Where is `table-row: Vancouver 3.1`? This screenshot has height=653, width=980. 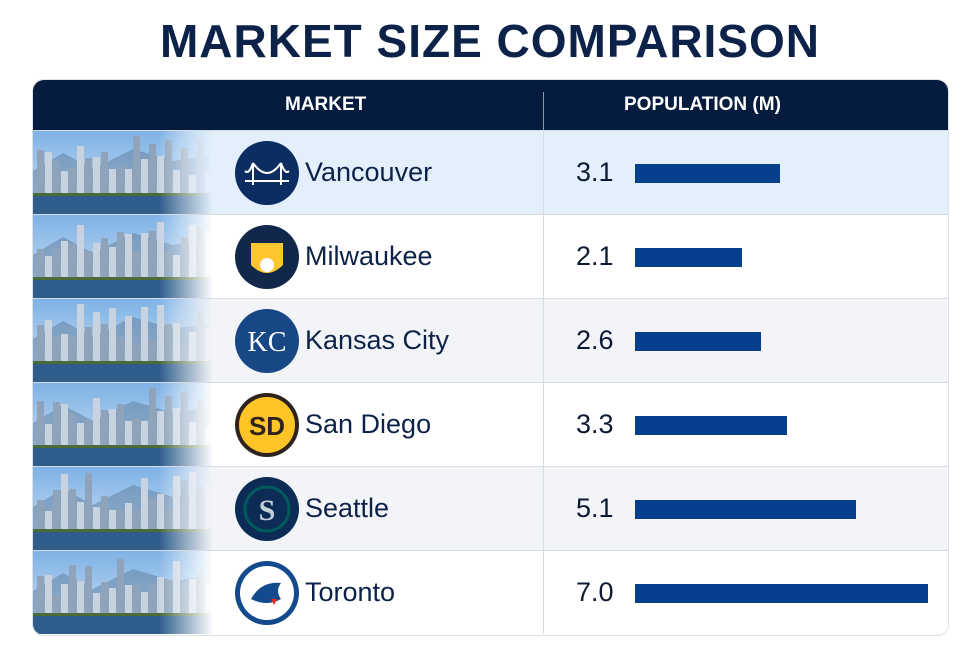
table-row: Vancouver 3.1 is located at coordinates (490, 172).